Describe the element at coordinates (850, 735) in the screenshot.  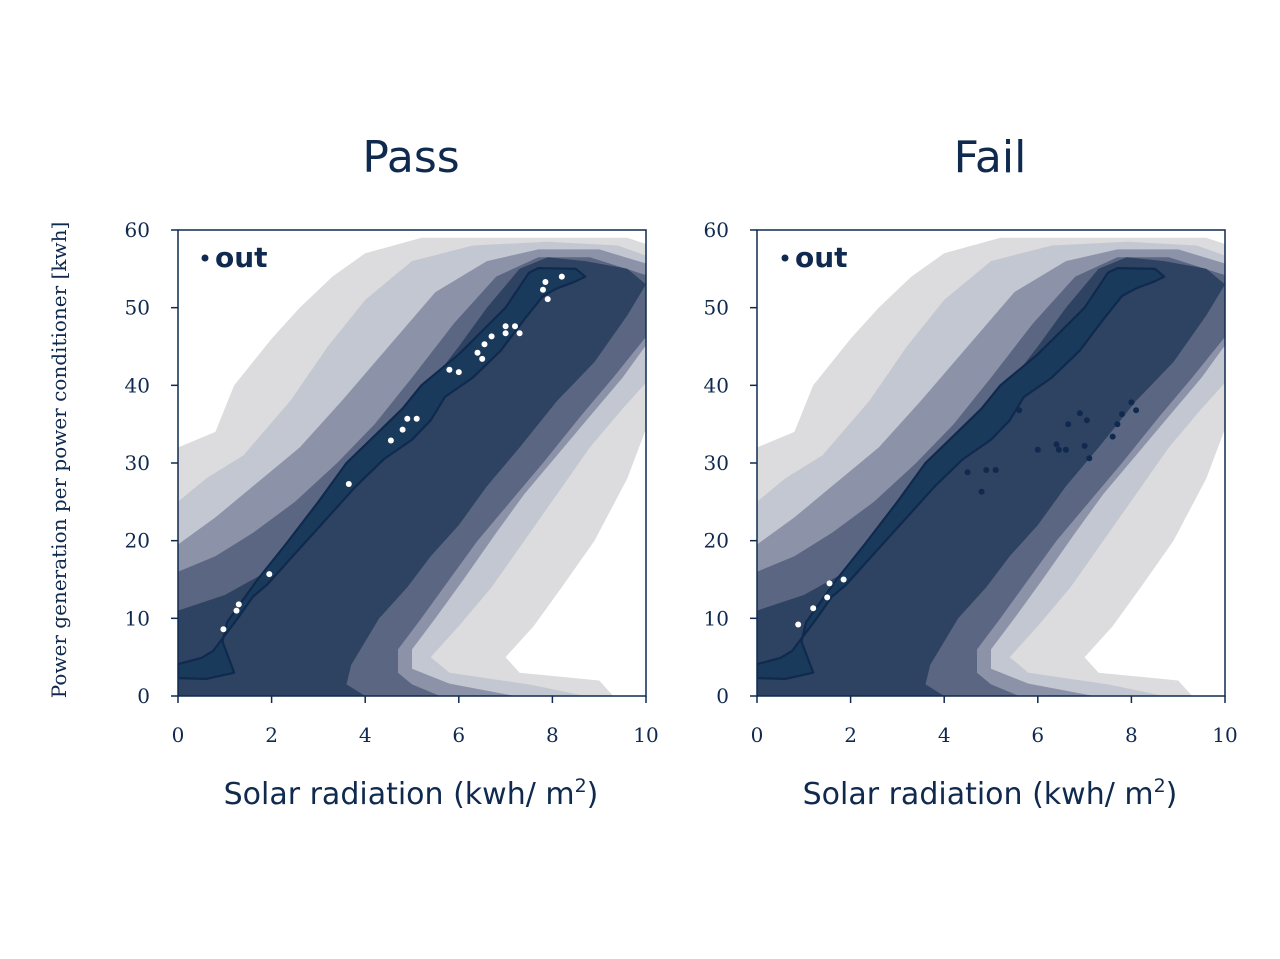
I see `fail-x-tick-label: 2` at that location.